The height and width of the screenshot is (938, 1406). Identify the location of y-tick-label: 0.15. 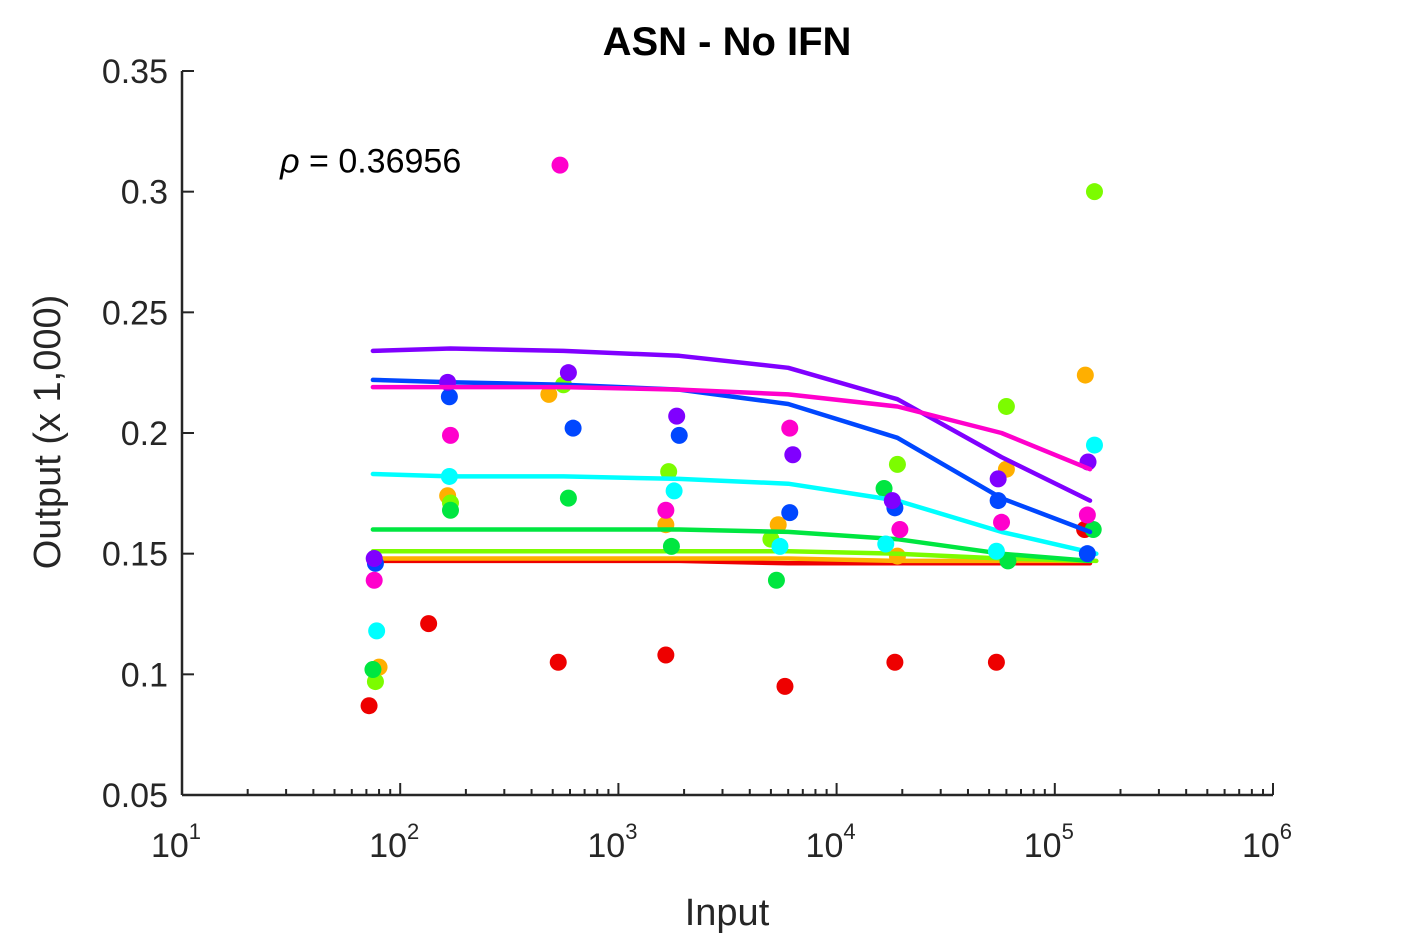
(135, 555).